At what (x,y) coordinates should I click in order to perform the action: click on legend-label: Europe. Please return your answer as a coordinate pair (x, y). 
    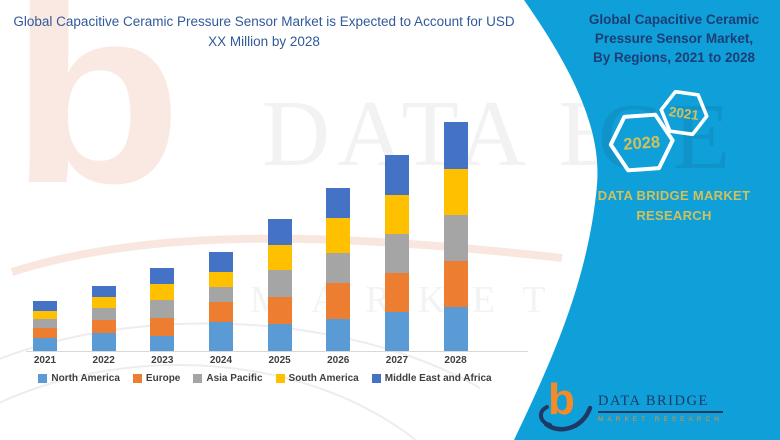
    Looking at the image, I should click on (163, 378).